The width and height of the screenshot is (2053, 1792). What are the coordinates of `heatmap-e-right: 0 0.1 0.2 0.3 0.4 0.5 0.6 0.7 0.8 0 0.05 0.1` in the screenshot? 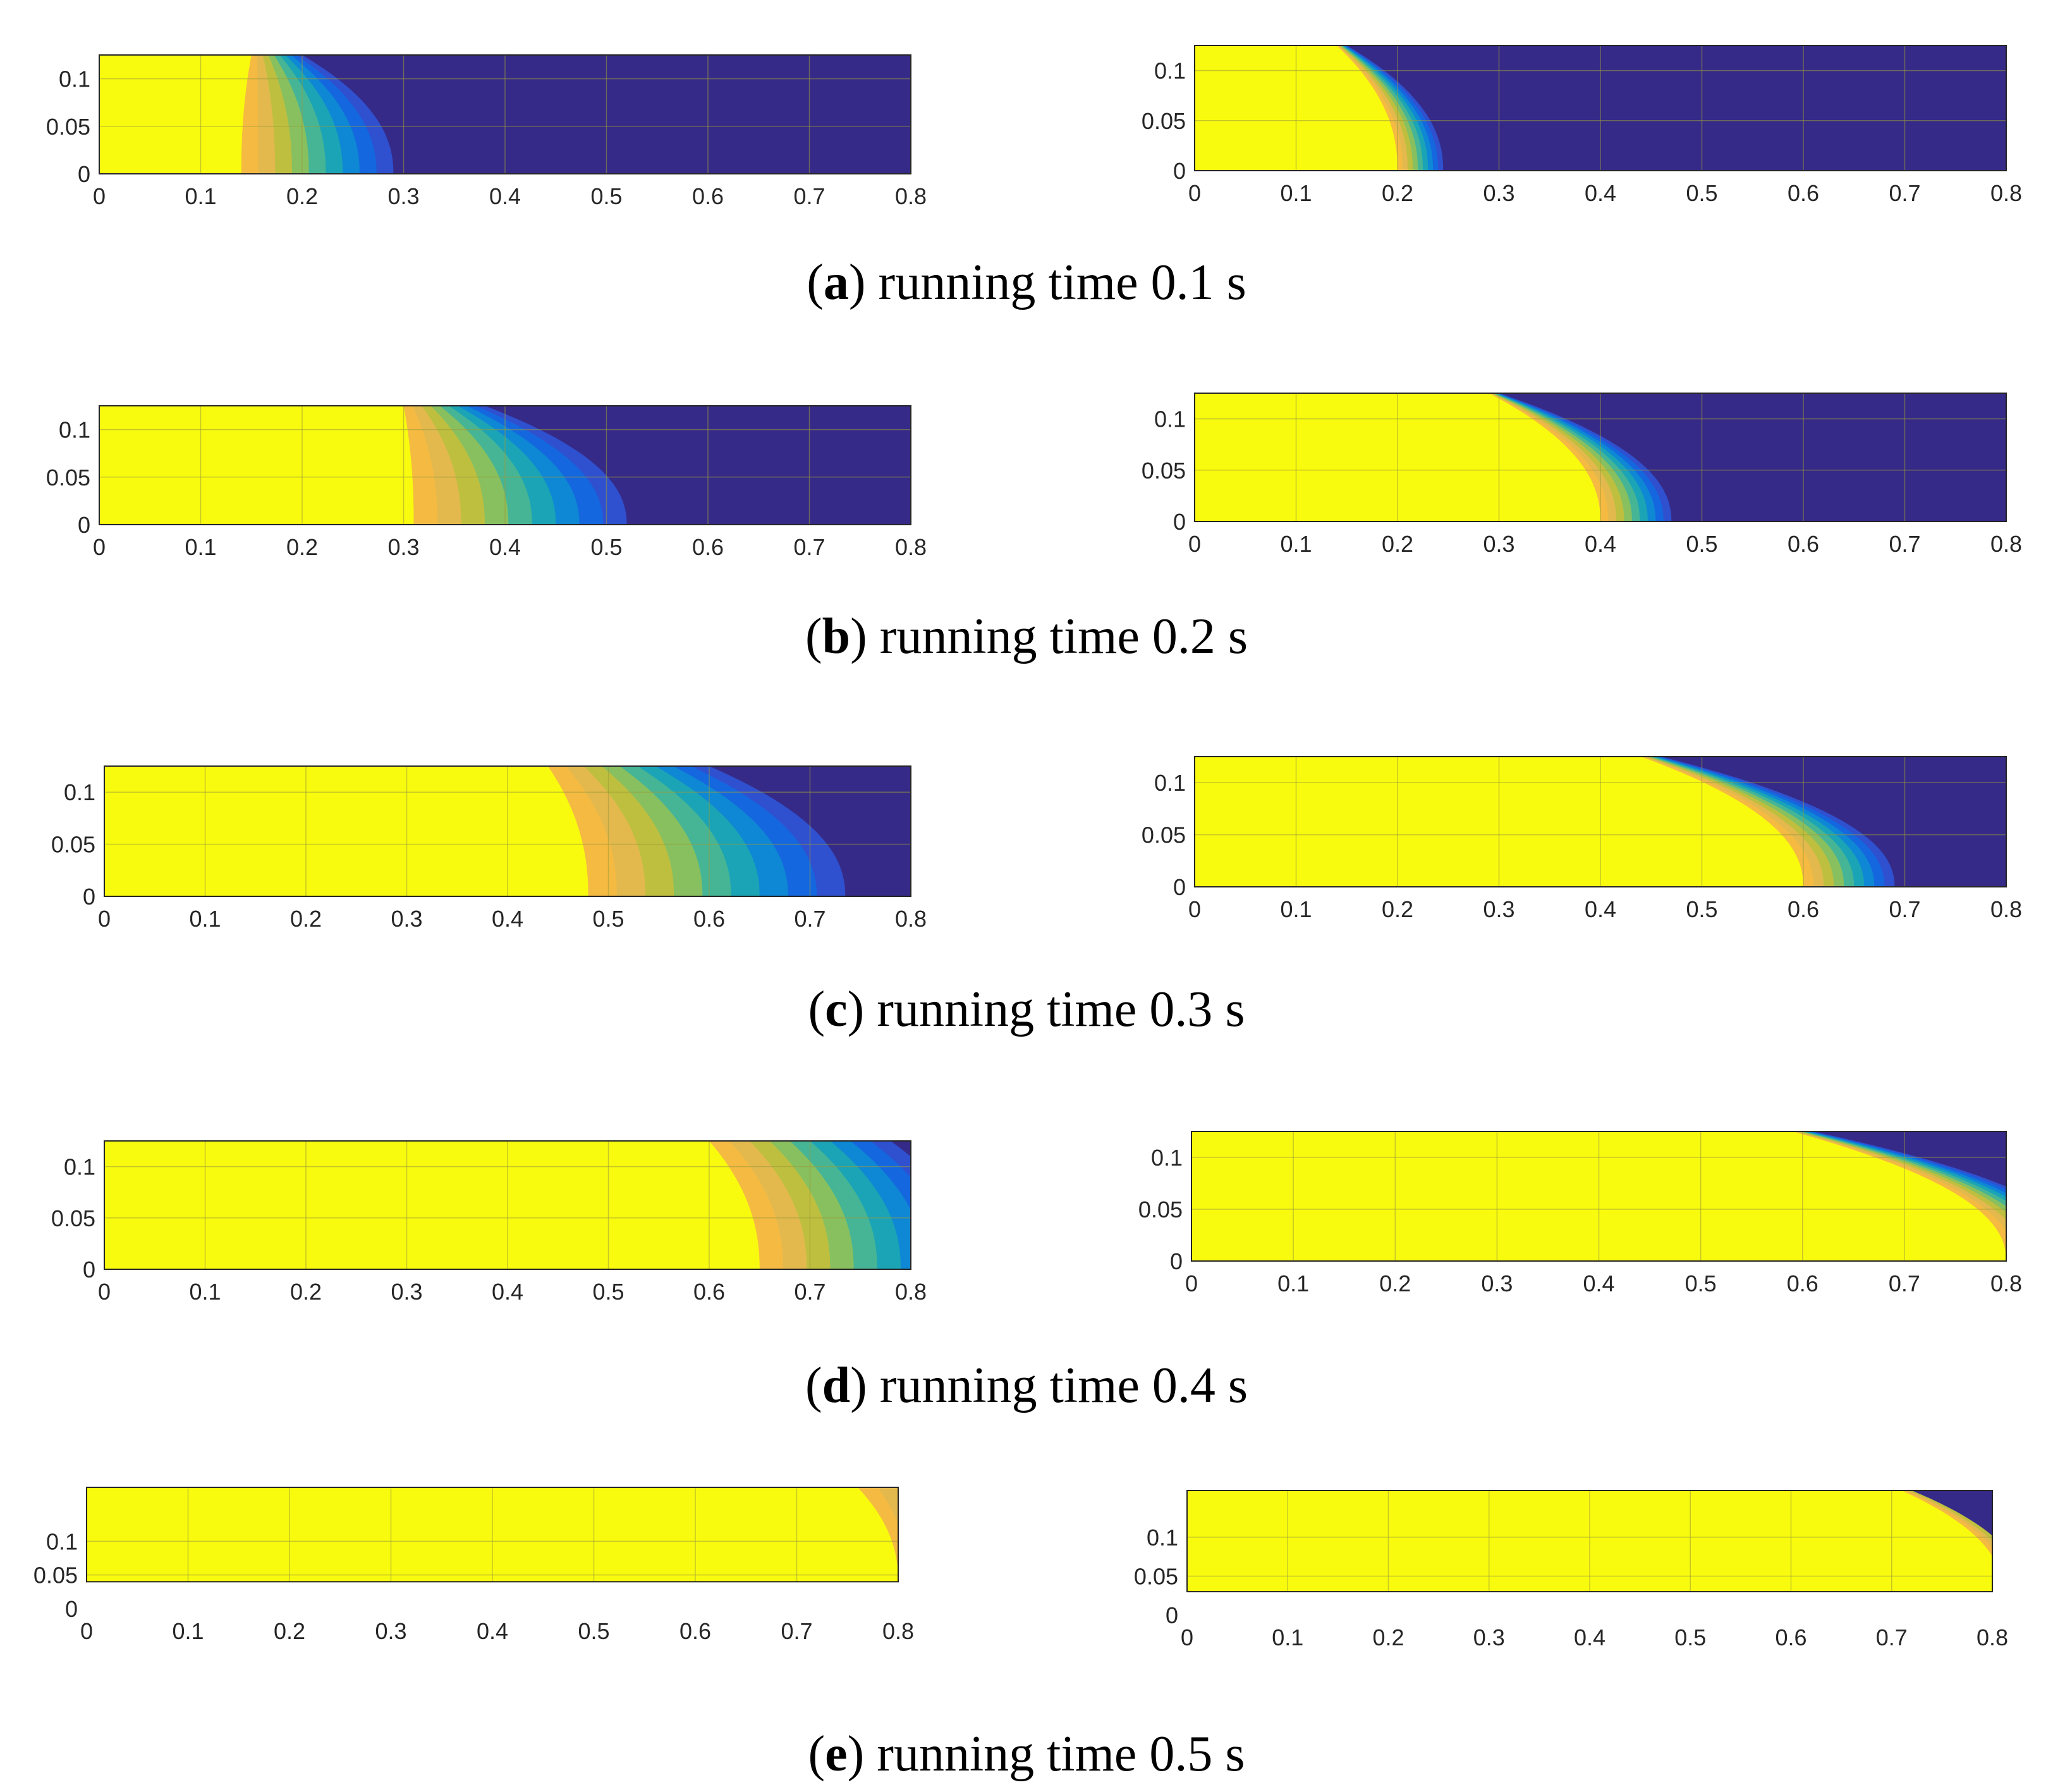 It's located at (1571, 1570).